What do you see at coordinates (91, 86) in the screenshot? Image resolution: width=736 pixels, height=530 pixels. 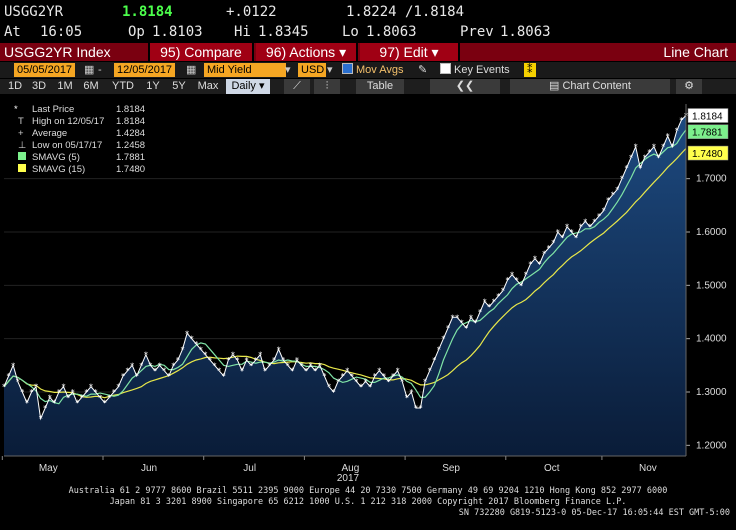 I see `period-6m: 6M` at bounding box center [91, 86].